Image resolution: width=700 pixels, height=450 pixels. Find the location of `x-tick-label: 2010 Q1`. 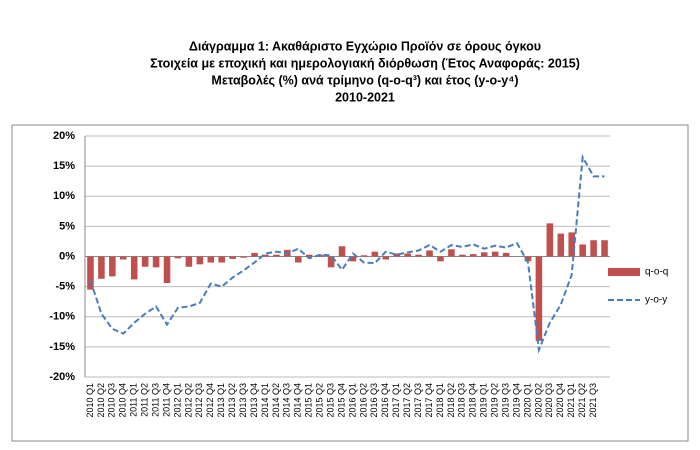

x-tick-label: 2010 Q1 is located at coordinates (90, 400).